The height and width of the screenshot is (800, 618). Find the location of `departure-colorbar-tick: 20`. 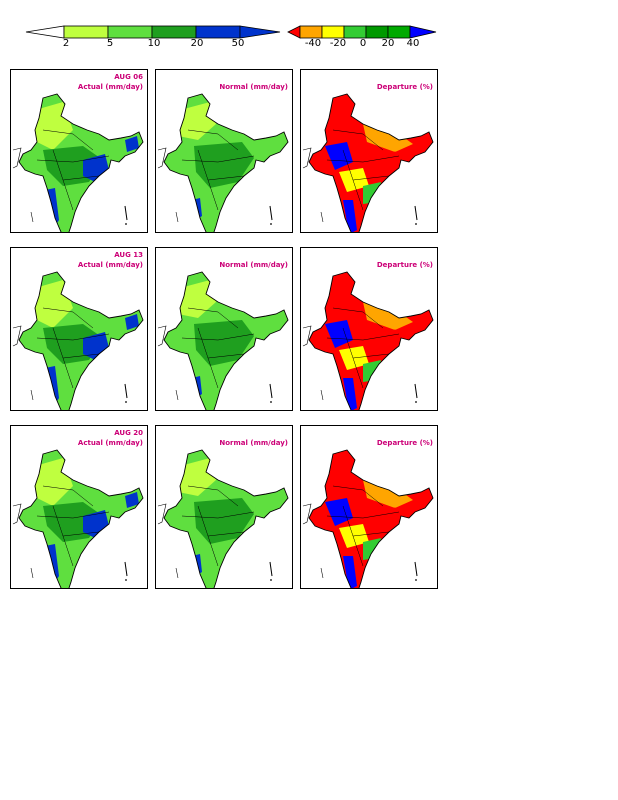

departure-colorbar-tick: 20 is located at coordinates (388, 43).